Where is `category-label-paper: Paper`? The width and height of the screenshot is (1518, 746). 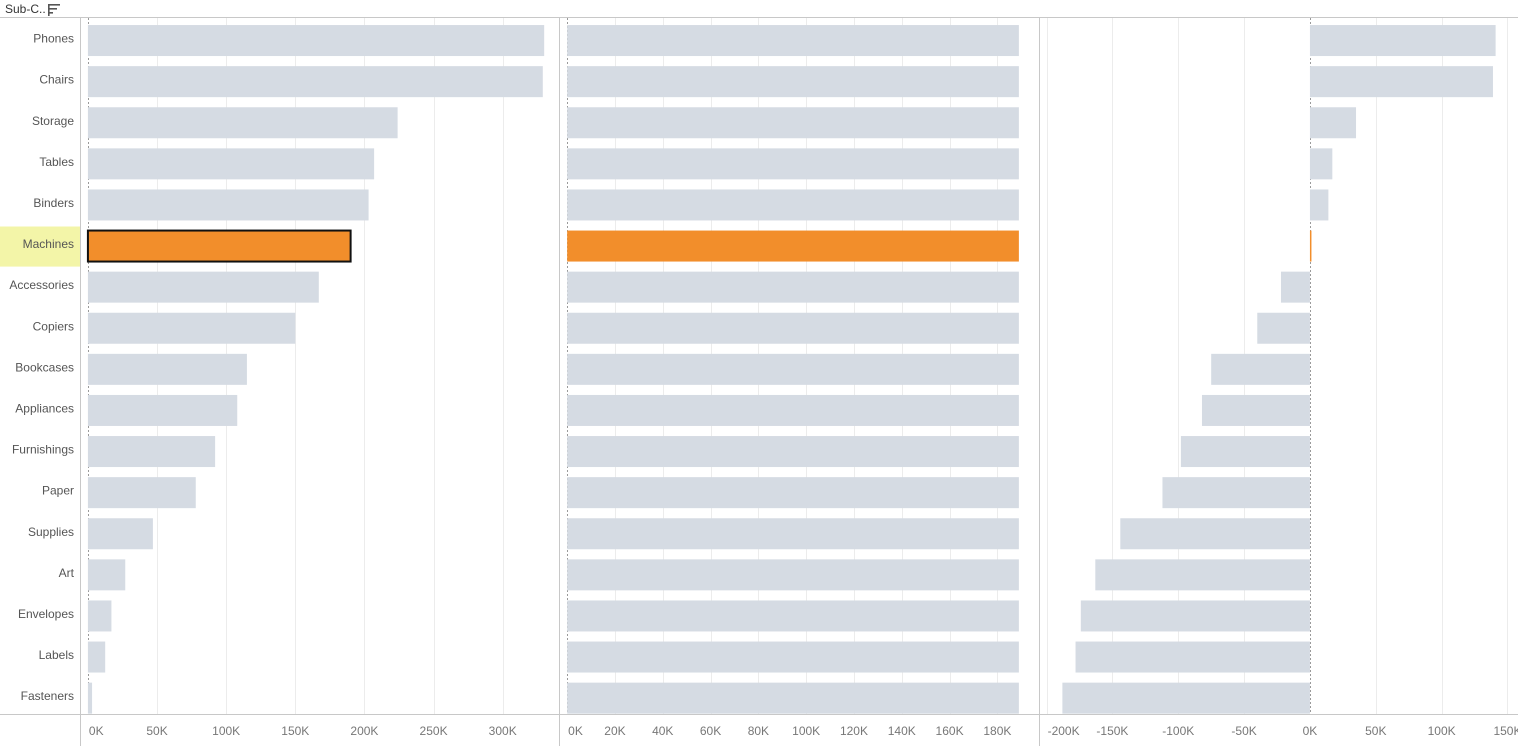
category-label-paper: Paper is located at coordinates (58, 491).